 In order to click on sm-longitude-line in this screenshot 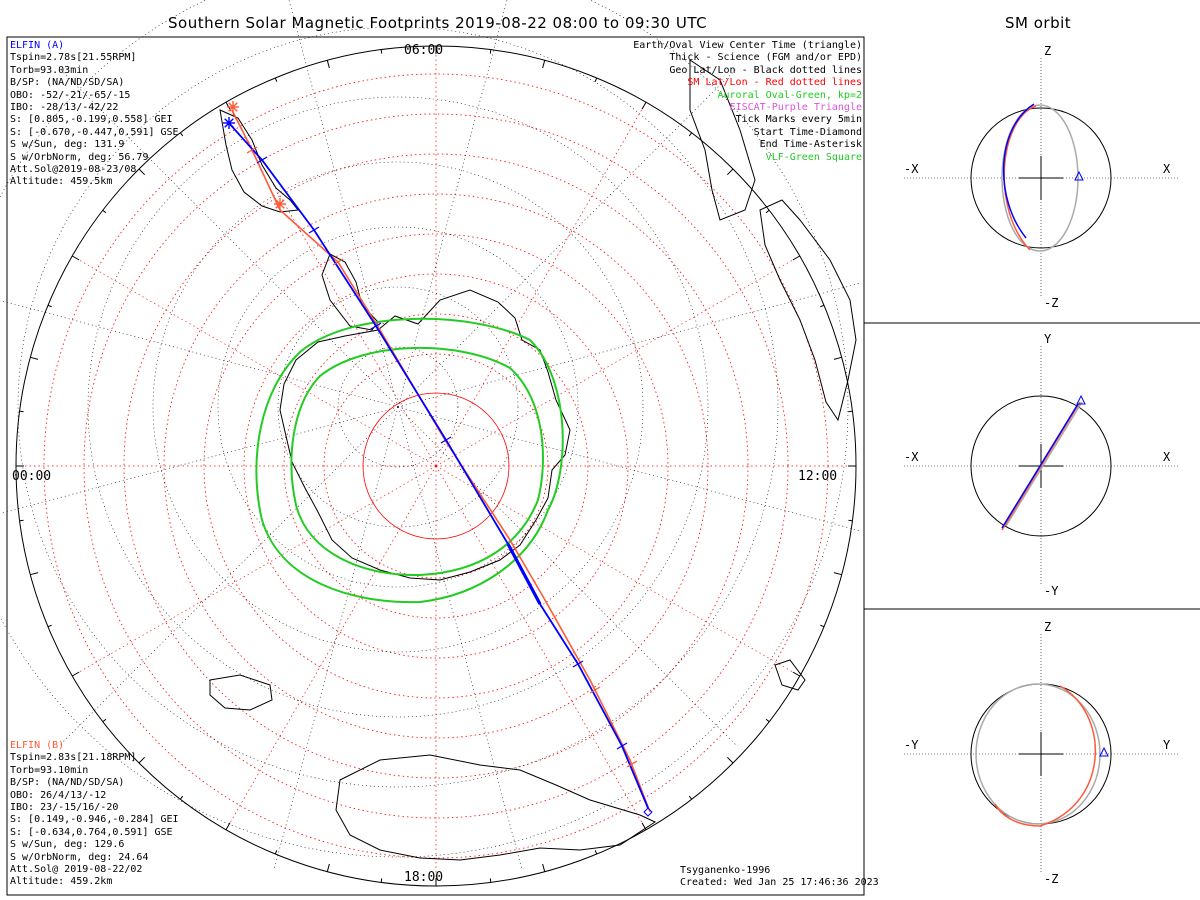, I will do `click(617, 571)`.